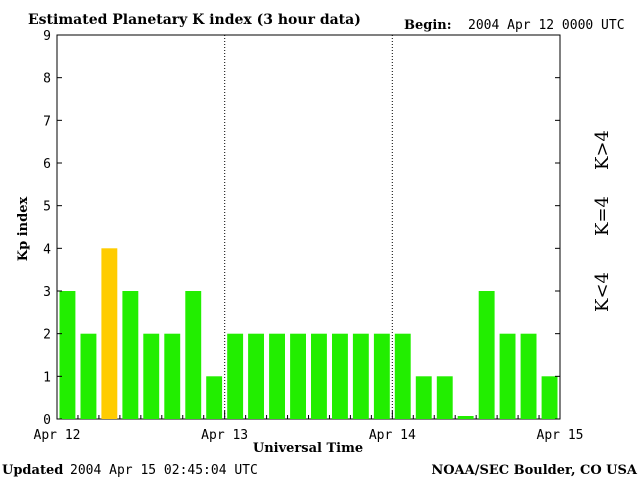  I want to click on y-tick-label: 2, so click(47, 335).